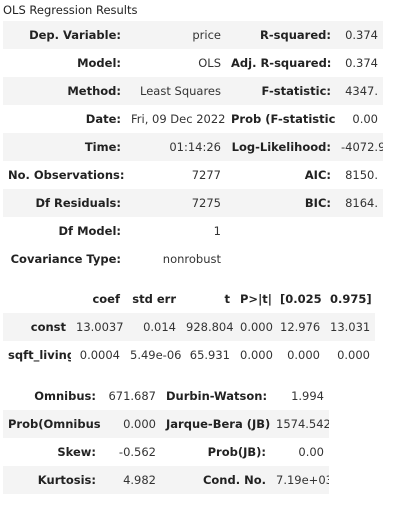 The image size is (404, 512). What do you see at coordinates (64, 231) in the screenshot?
I see `summary-label: Df Model:` at bounding box center [64, 231].